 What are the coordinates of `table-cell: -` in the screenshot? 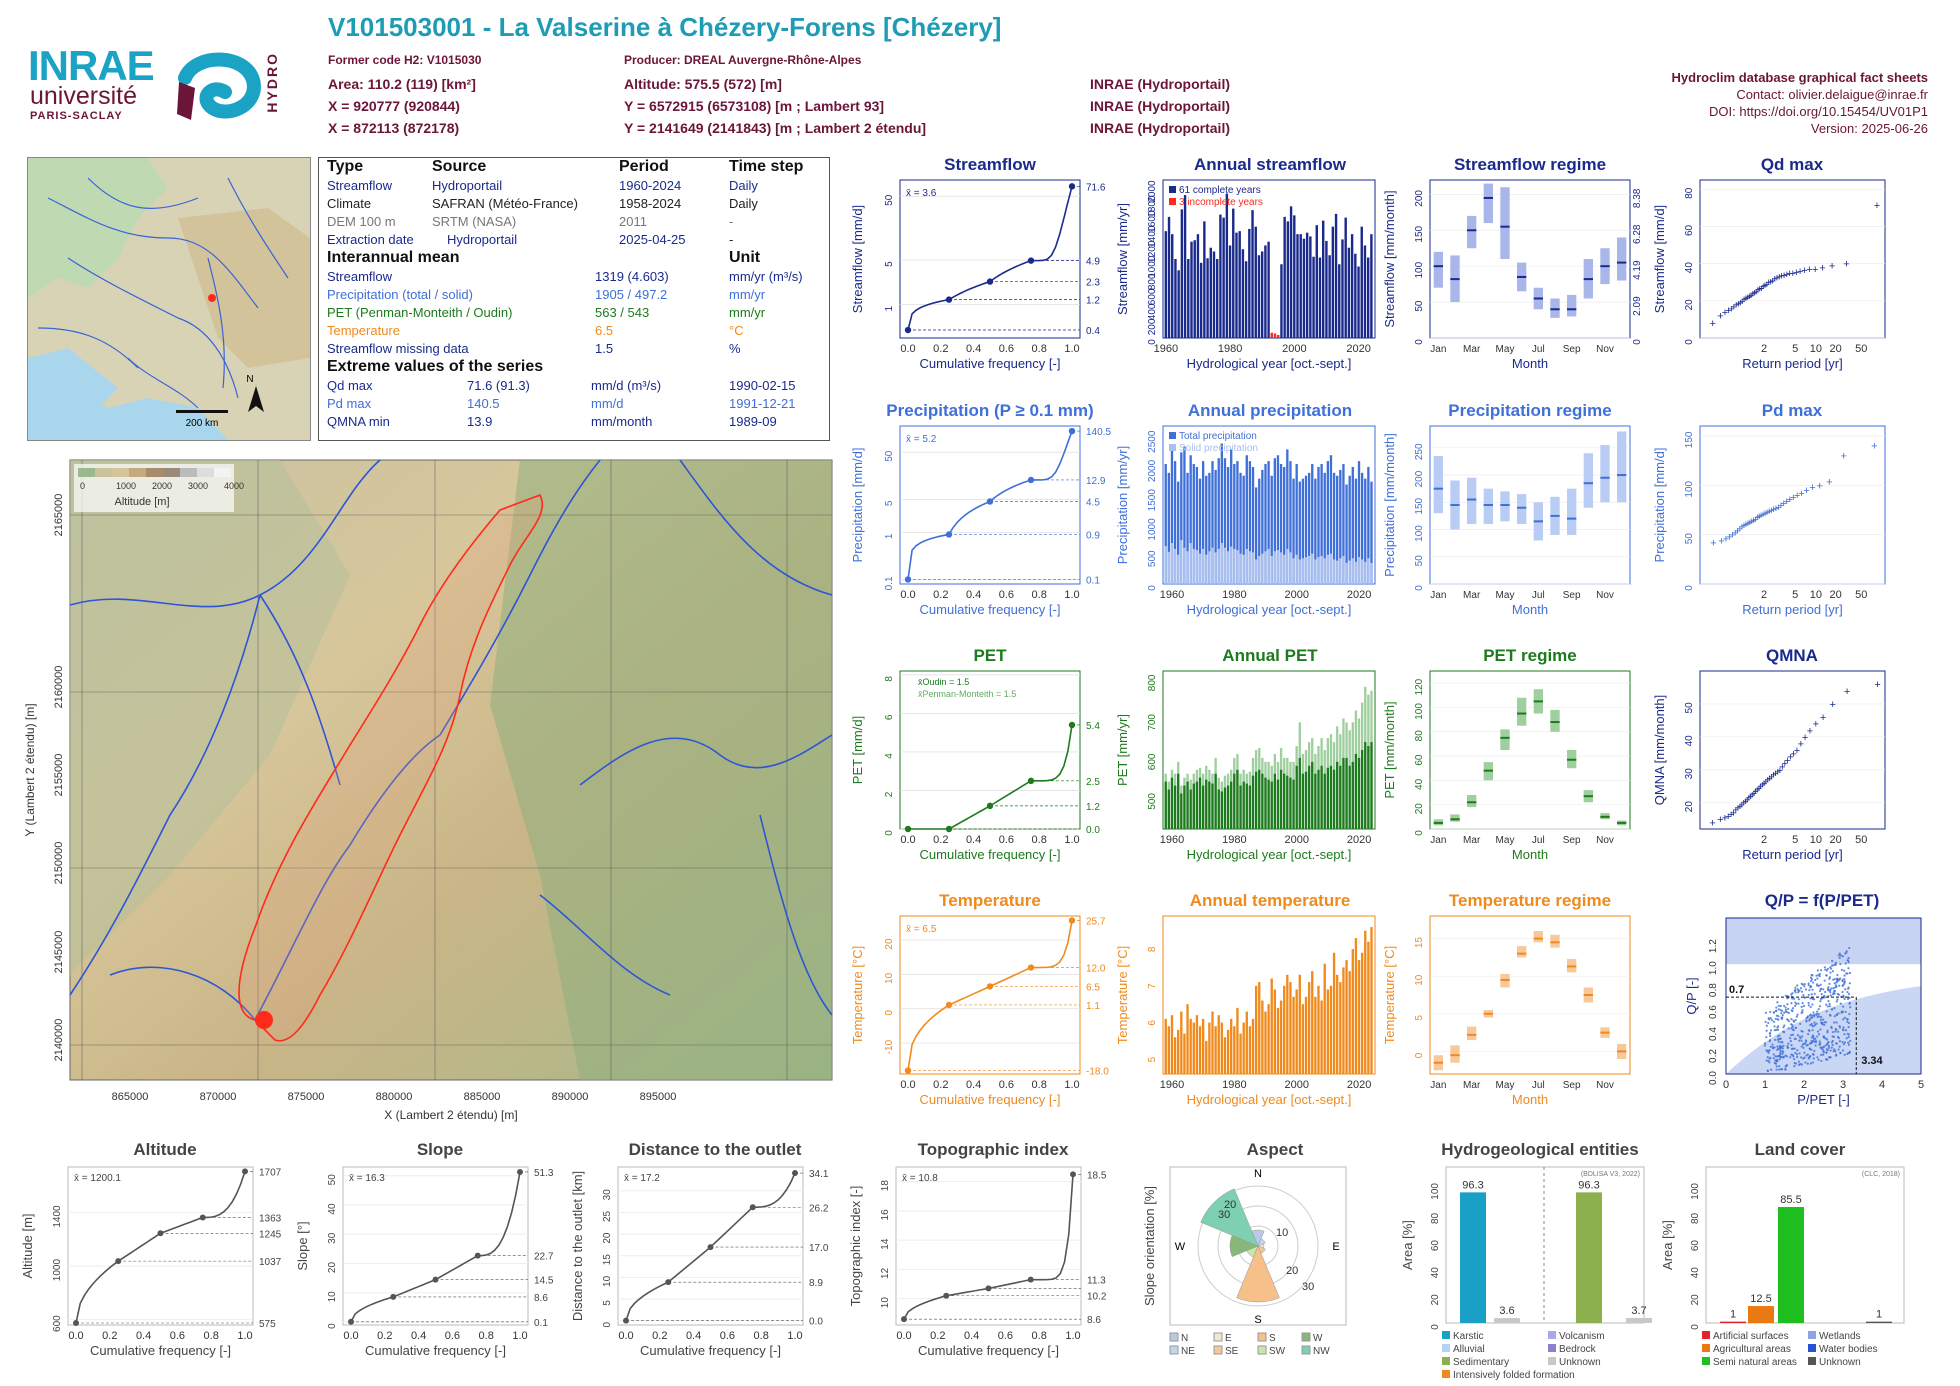 It's located at (731, 239).